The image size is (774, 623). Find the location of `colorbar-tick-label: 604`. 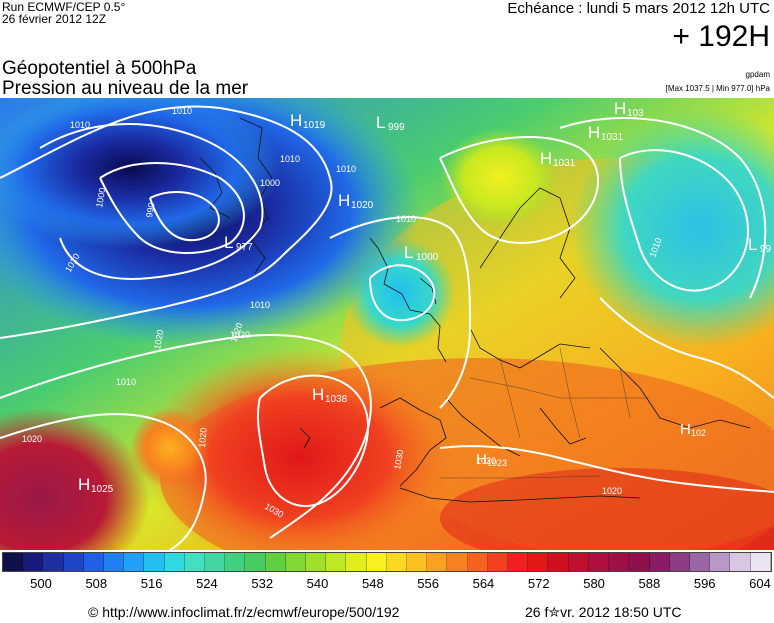

colorbar-tick-label: 604 is located at coordinates (760, 583).